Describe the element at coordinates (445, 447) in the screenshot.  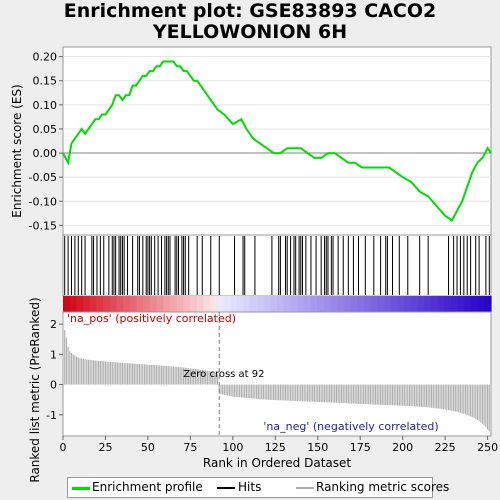
I see `x-tick-label: 225` at that location.